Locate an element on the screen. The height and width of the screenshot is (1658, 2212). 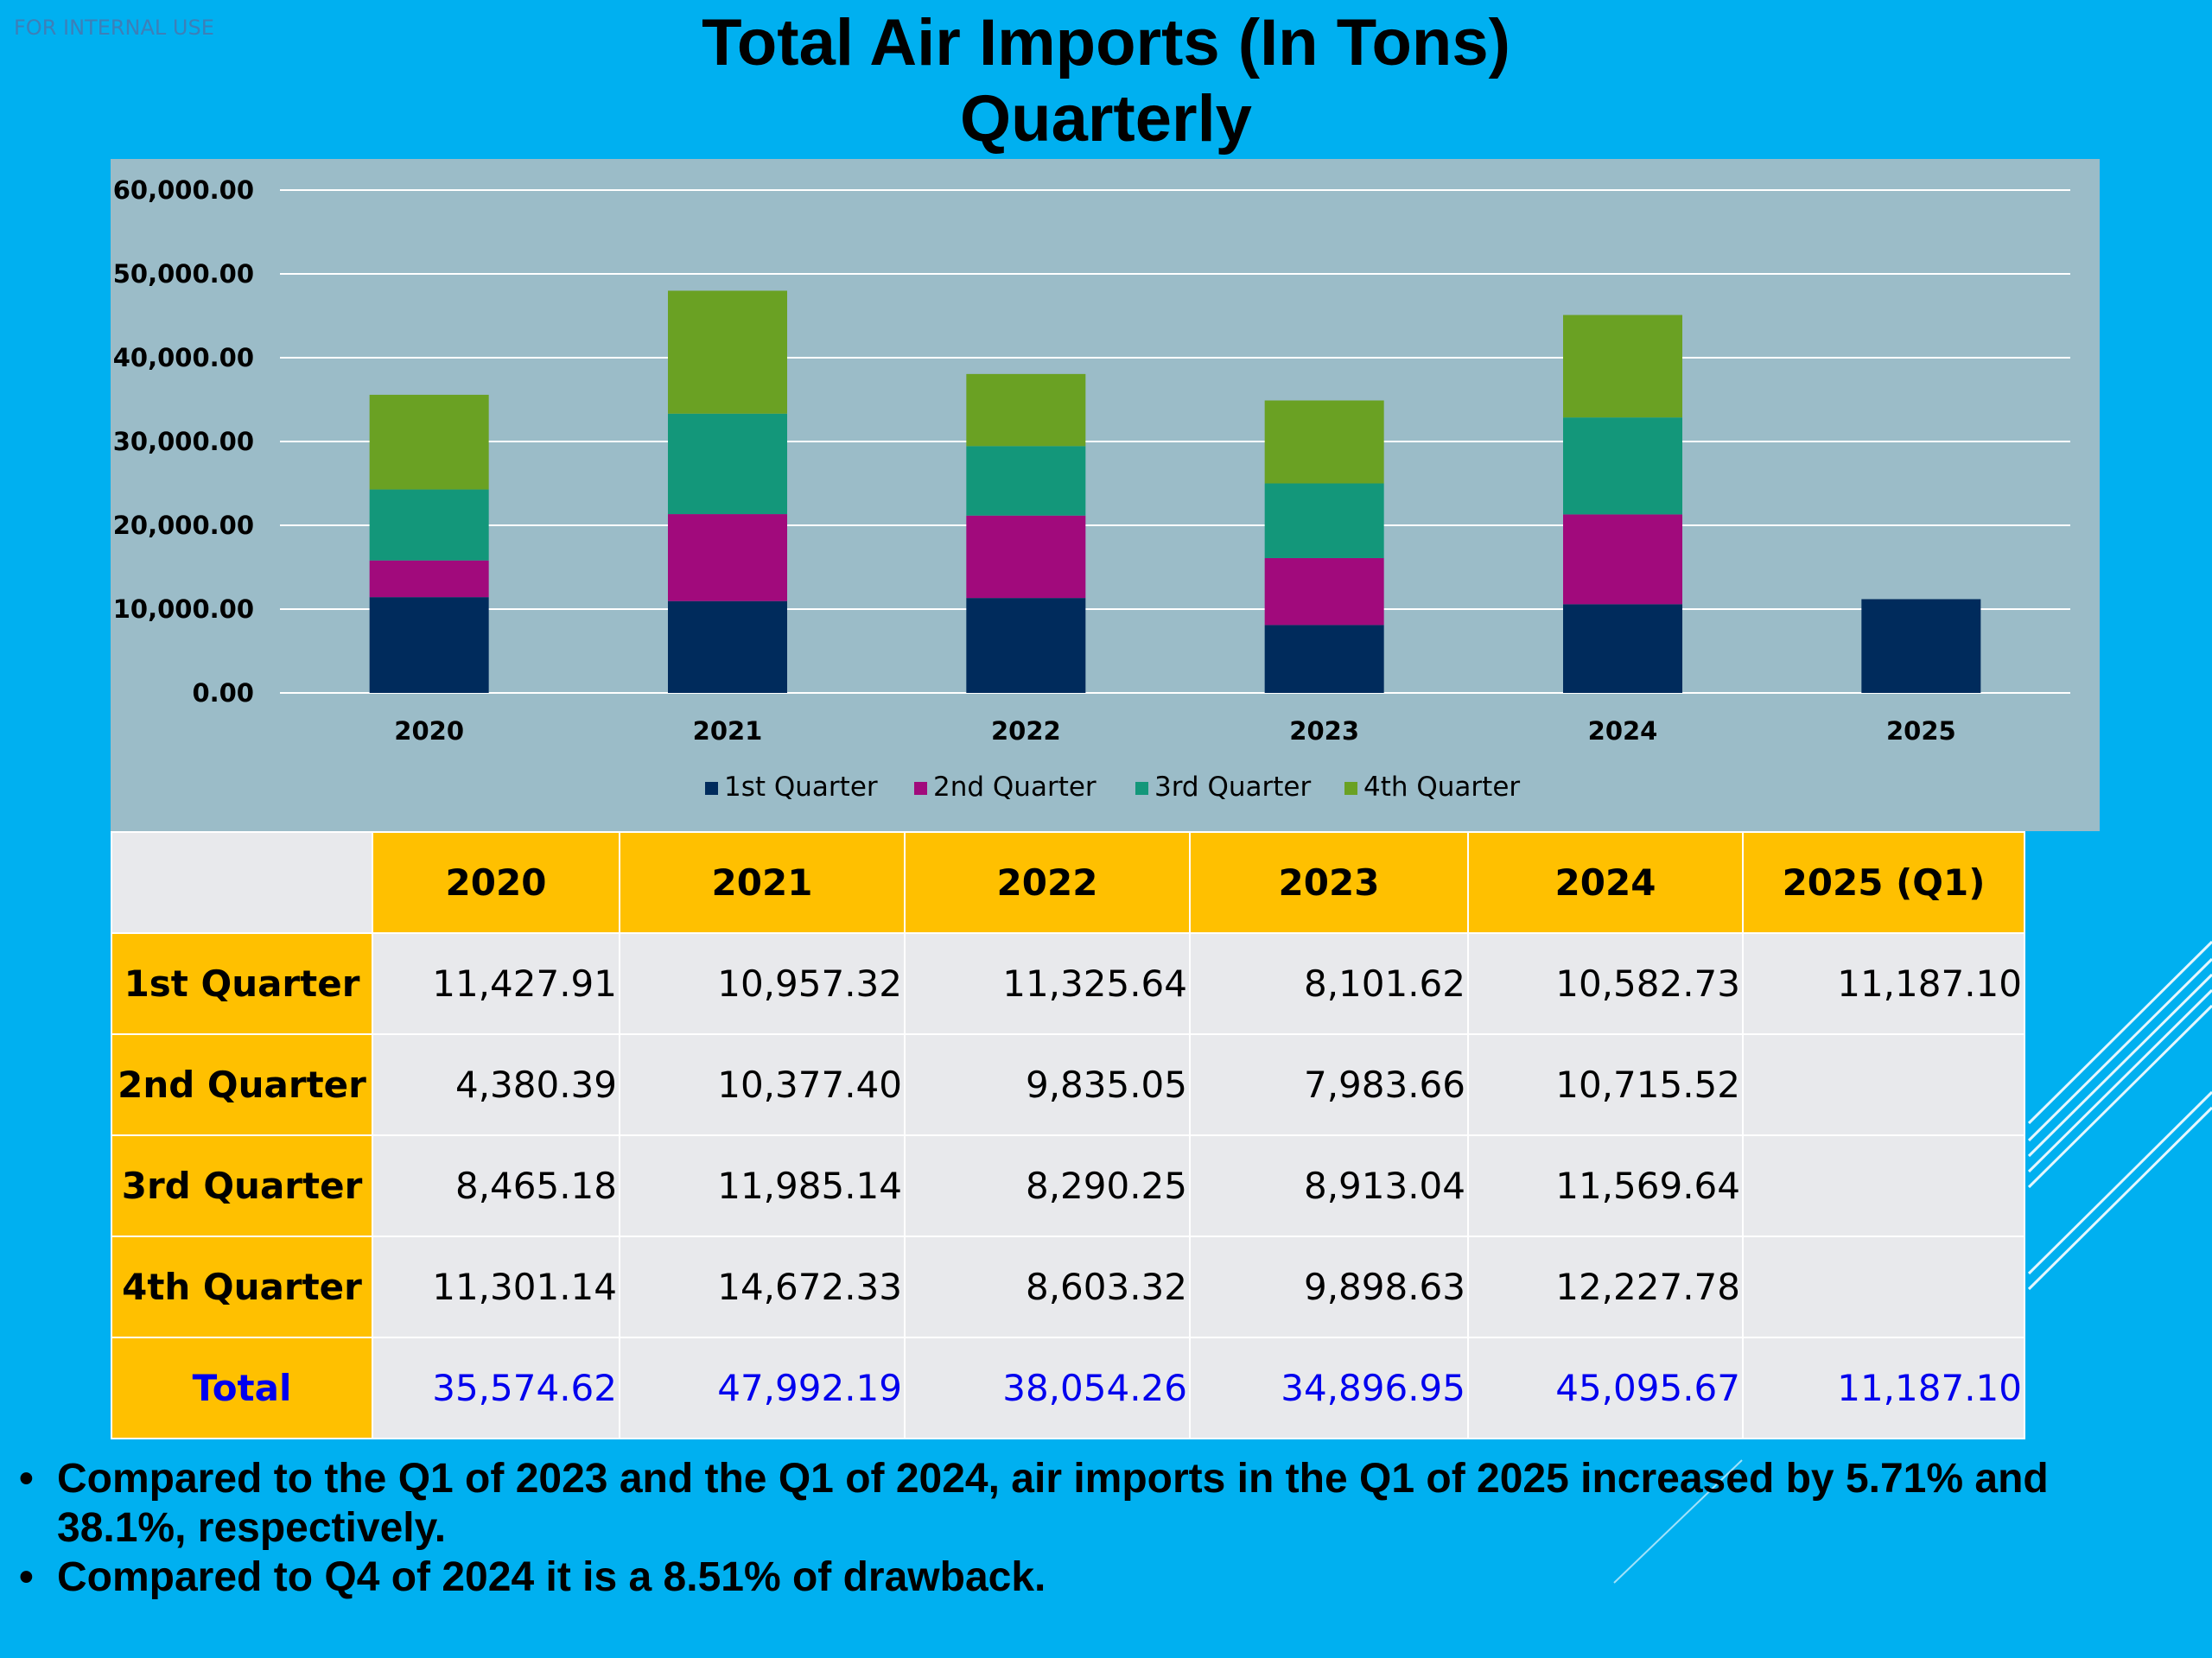
column-header: 2023 is located at coordinates (1329, 882).